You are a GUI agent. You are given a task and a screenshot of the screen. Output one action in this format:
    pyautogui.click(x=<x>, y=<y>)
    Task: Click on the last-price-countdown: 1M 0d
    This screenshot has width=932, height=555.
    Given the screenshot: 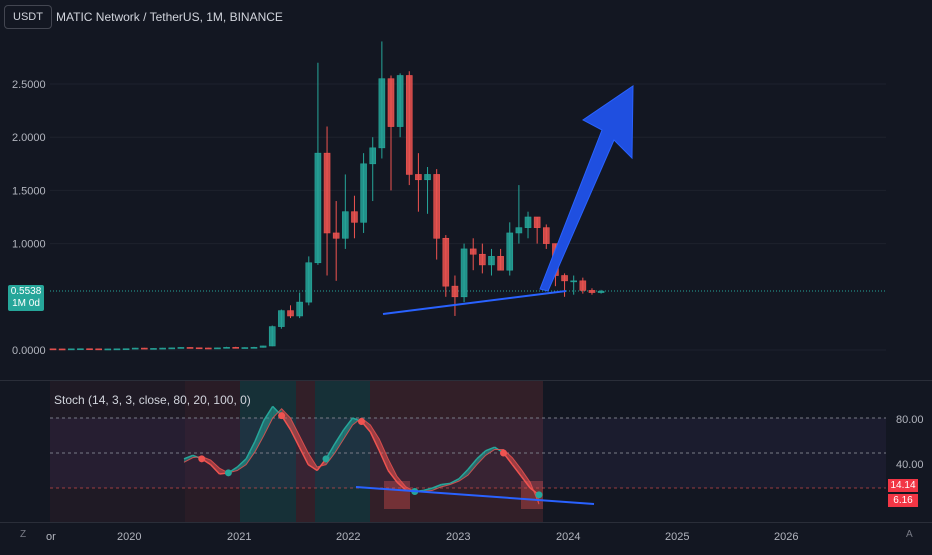 What is the action you would take?
    pyautogui.click(x=26, y=303)
    